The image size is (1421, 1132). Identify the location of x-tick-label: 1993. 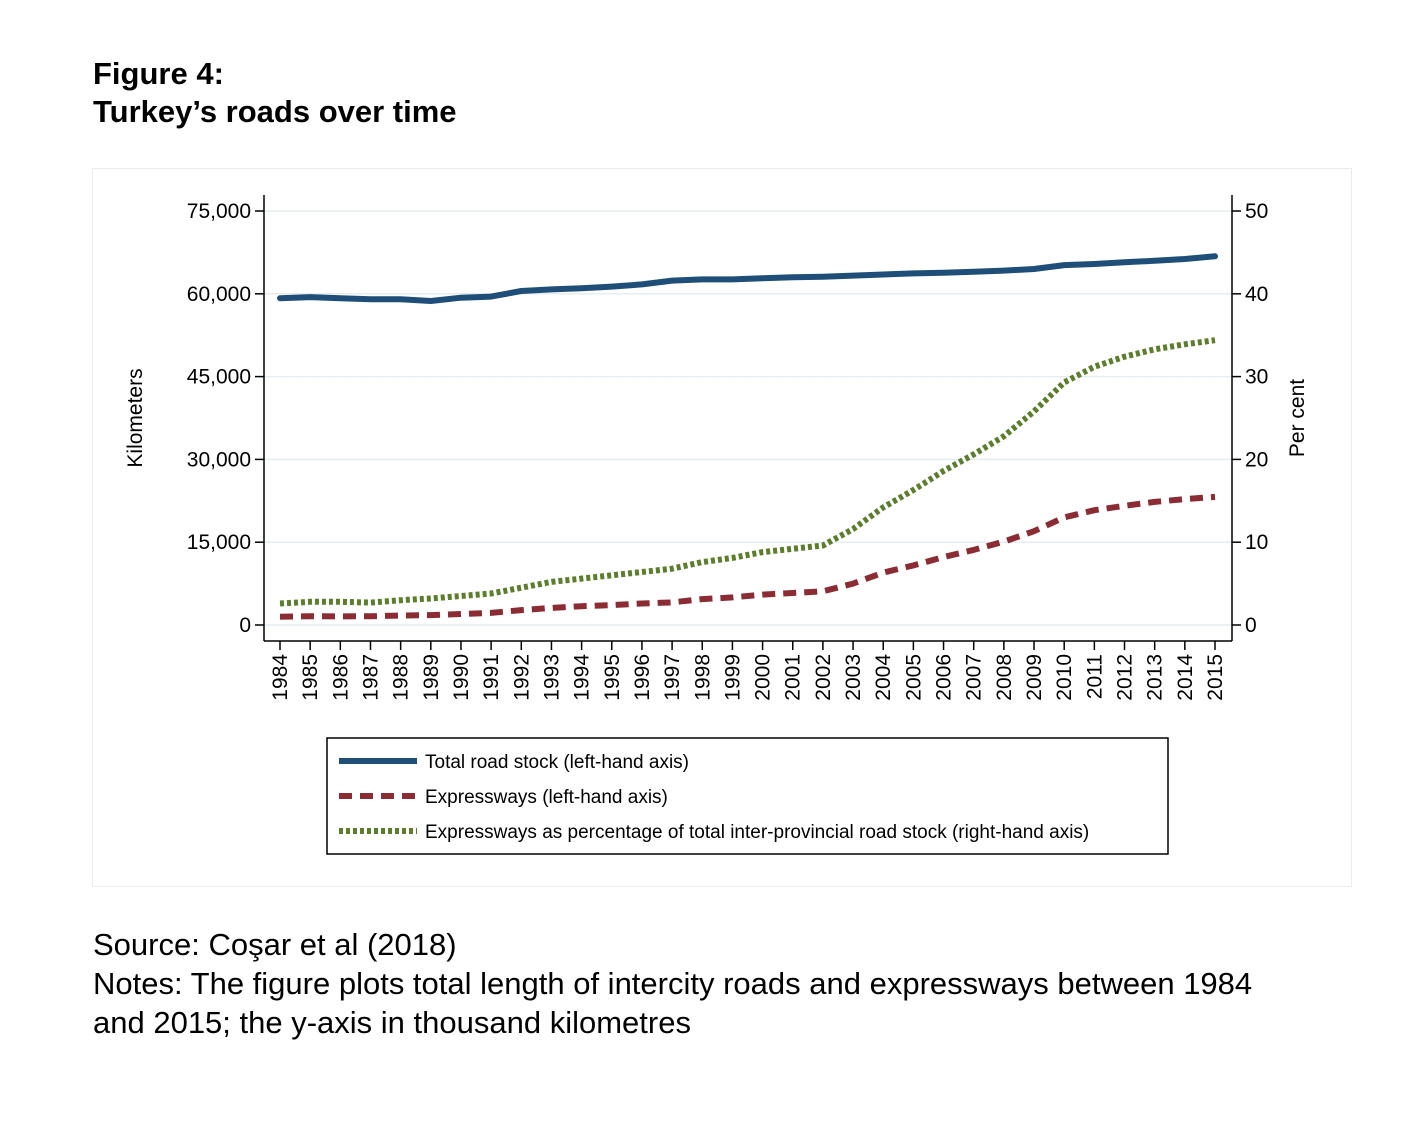
(551, 677).